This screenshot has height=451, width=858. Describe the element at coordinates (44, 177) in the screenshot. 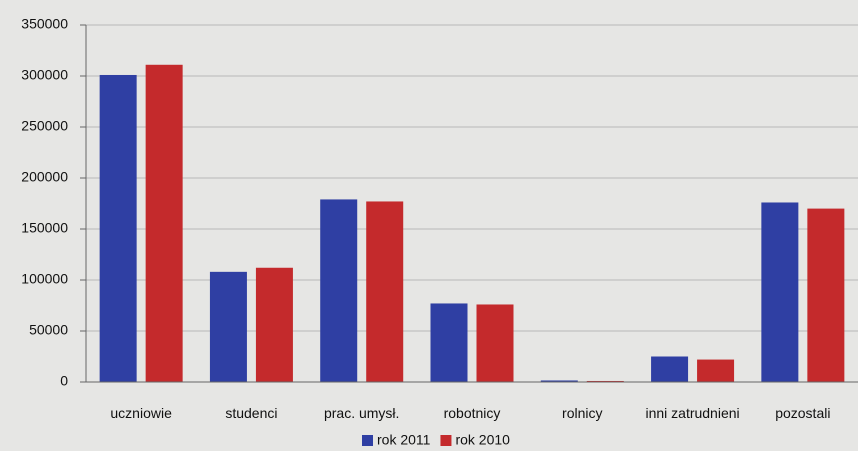

I see `y-tick-label: 200000` at that location.